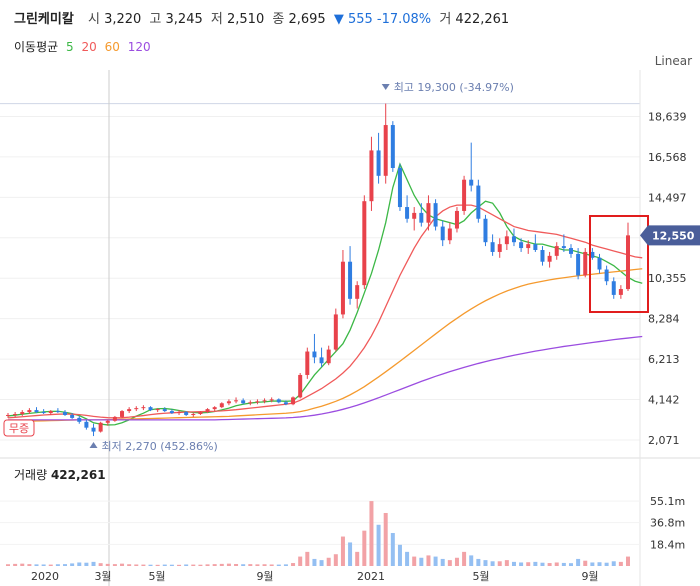 The height and width of the screenshot is (586, 700). I want to click on moving-average-legend: 이동평균 5 20 60 120, so click(84, 46).